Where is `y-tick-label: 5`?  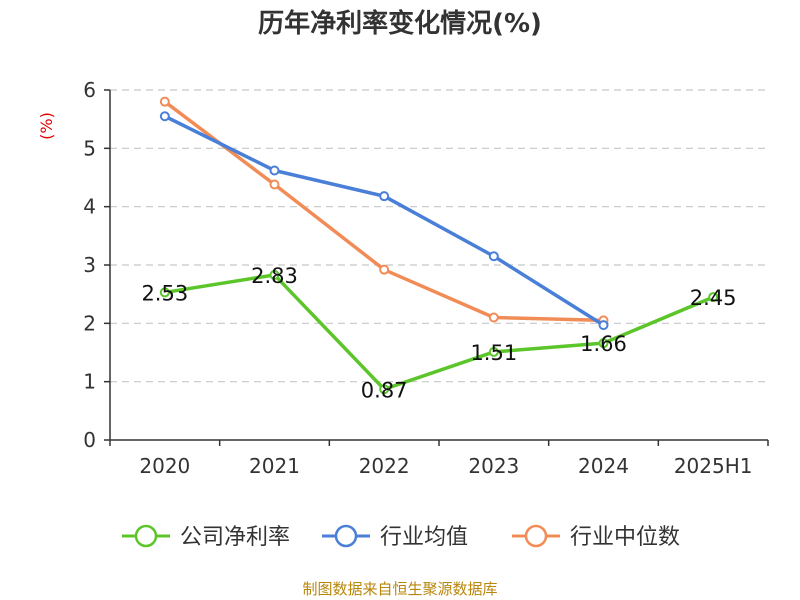
y-tick-label: 5 is located at coordinates (89, 148).